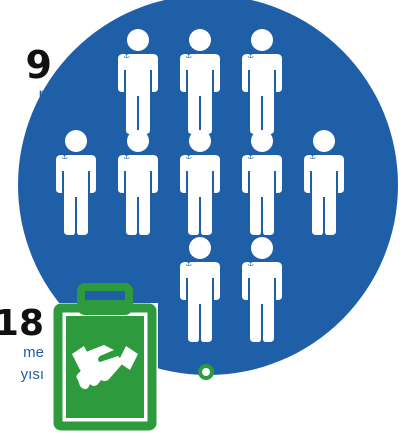 Image resolution: width=402 pixels, height=440 pixels. What do you see at coordinates (38, 65) in the screenshot?
I see `people-stat-number: 9` at bounding box center [38, 65].